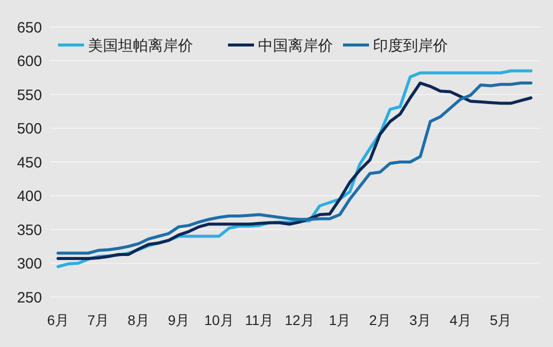 The image size is (553, 347). I want to click on y-tick-label: 500, so click(29, 129).